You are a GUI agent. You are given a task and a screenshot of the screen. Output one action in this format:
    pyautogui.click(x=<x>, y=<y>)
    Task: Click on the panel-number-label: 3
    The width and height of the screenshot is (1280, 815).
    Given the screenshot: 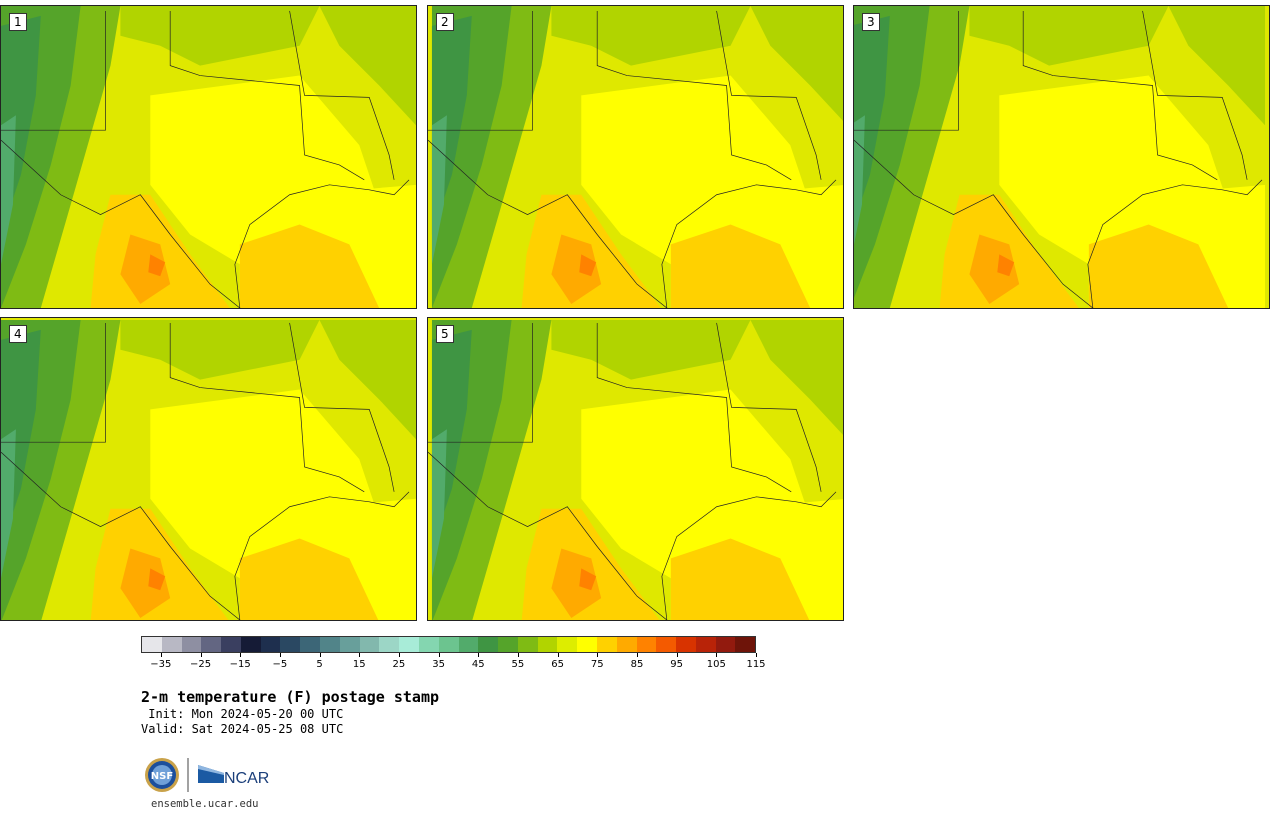 What is the action you would take?
    pyautogui.click(x=871, y=22)
    